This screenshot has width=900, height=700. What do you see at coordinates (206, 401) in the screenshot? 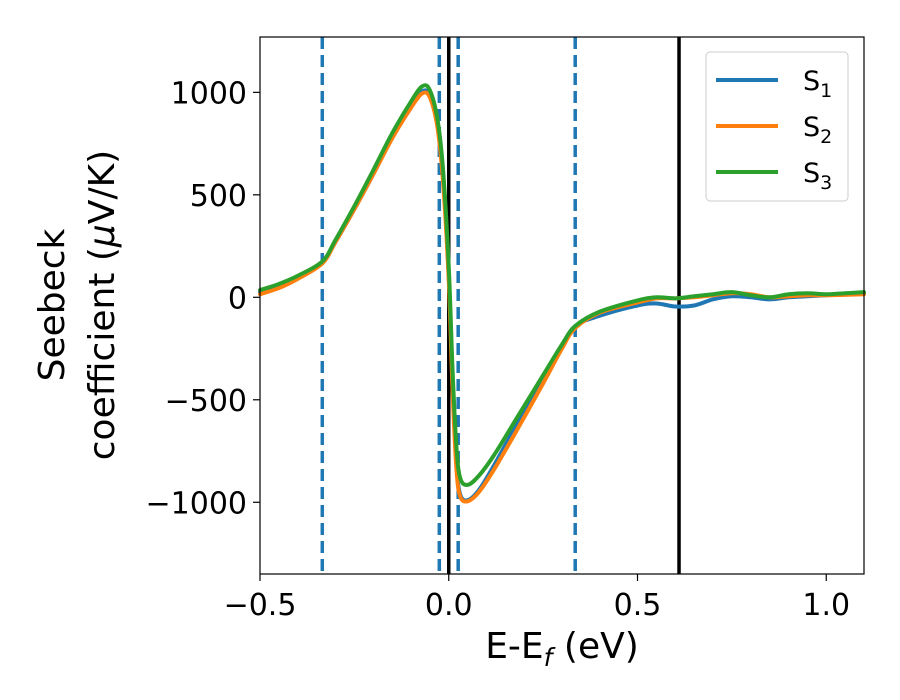
I see `y-tick-label: −500` at bounding box center [206, 401].